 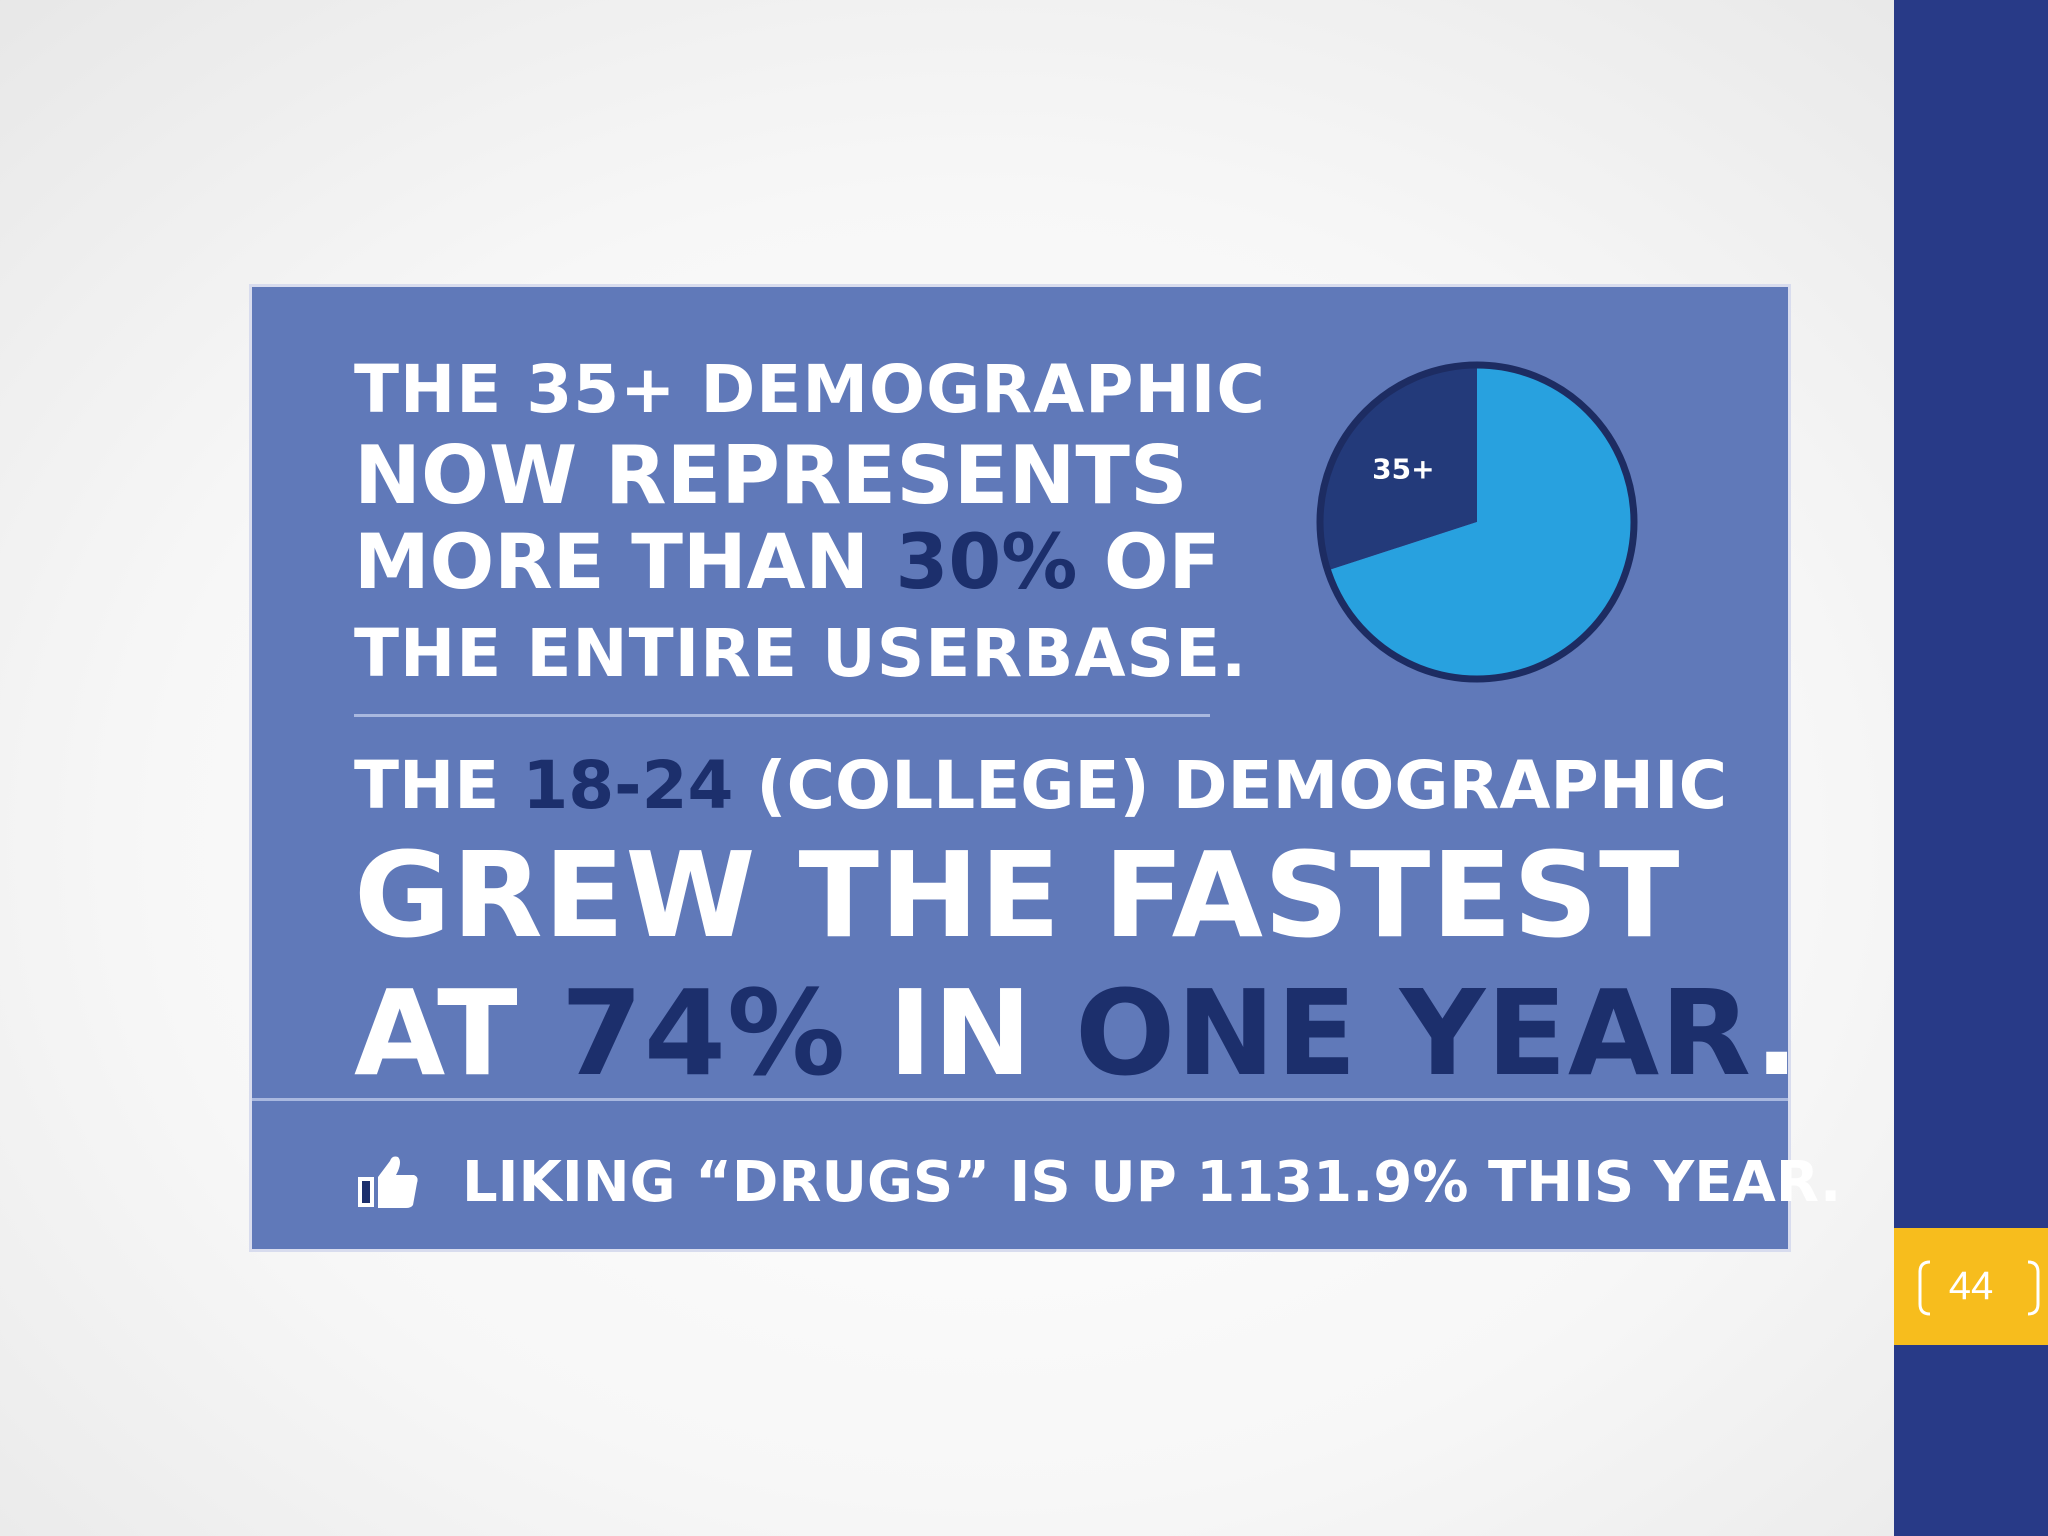 I want to click on headline-line-3: MORE THAN 30% OF, so click(x=787, y=562).